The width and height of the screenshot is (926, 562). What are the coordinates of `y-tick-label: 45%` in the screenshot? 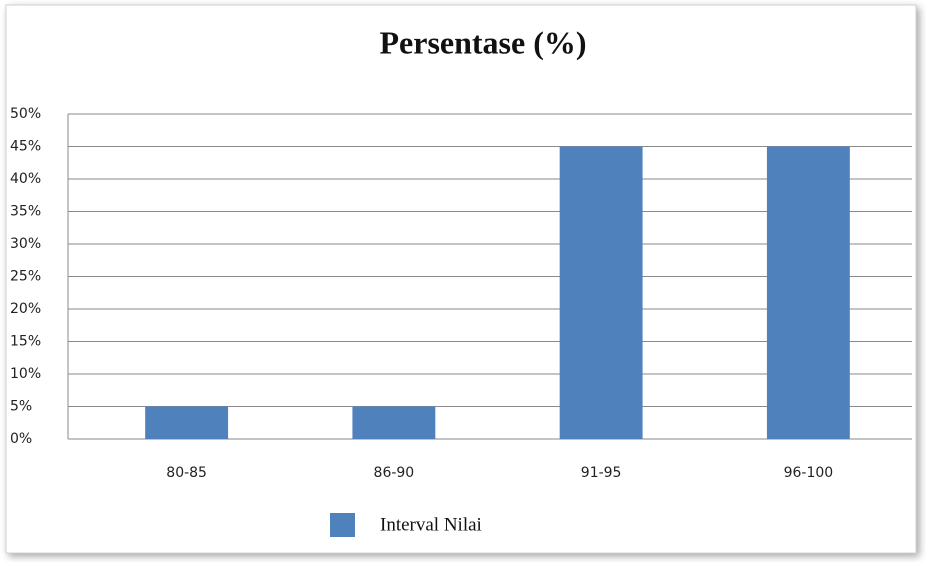 It's located at (25, 147).